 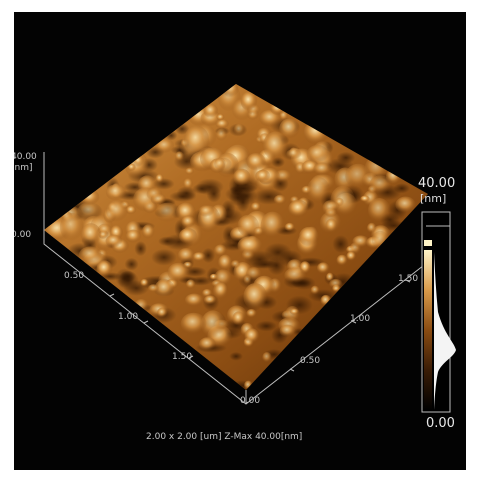 I want to click on y-tick-label-100: 1.00, so click(x=360, y=319).